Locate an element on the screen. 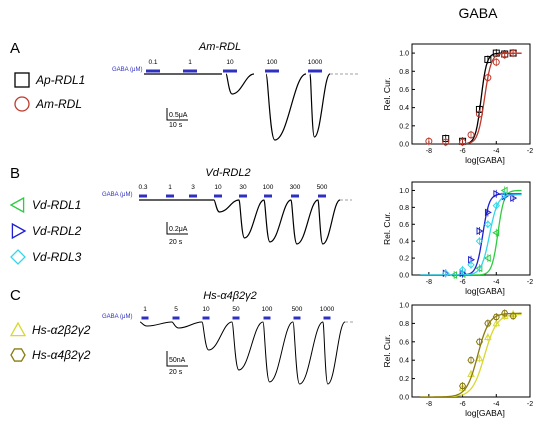 This screenshot has width=550, height=424. plot-frame is located at coordinates (471, 94).